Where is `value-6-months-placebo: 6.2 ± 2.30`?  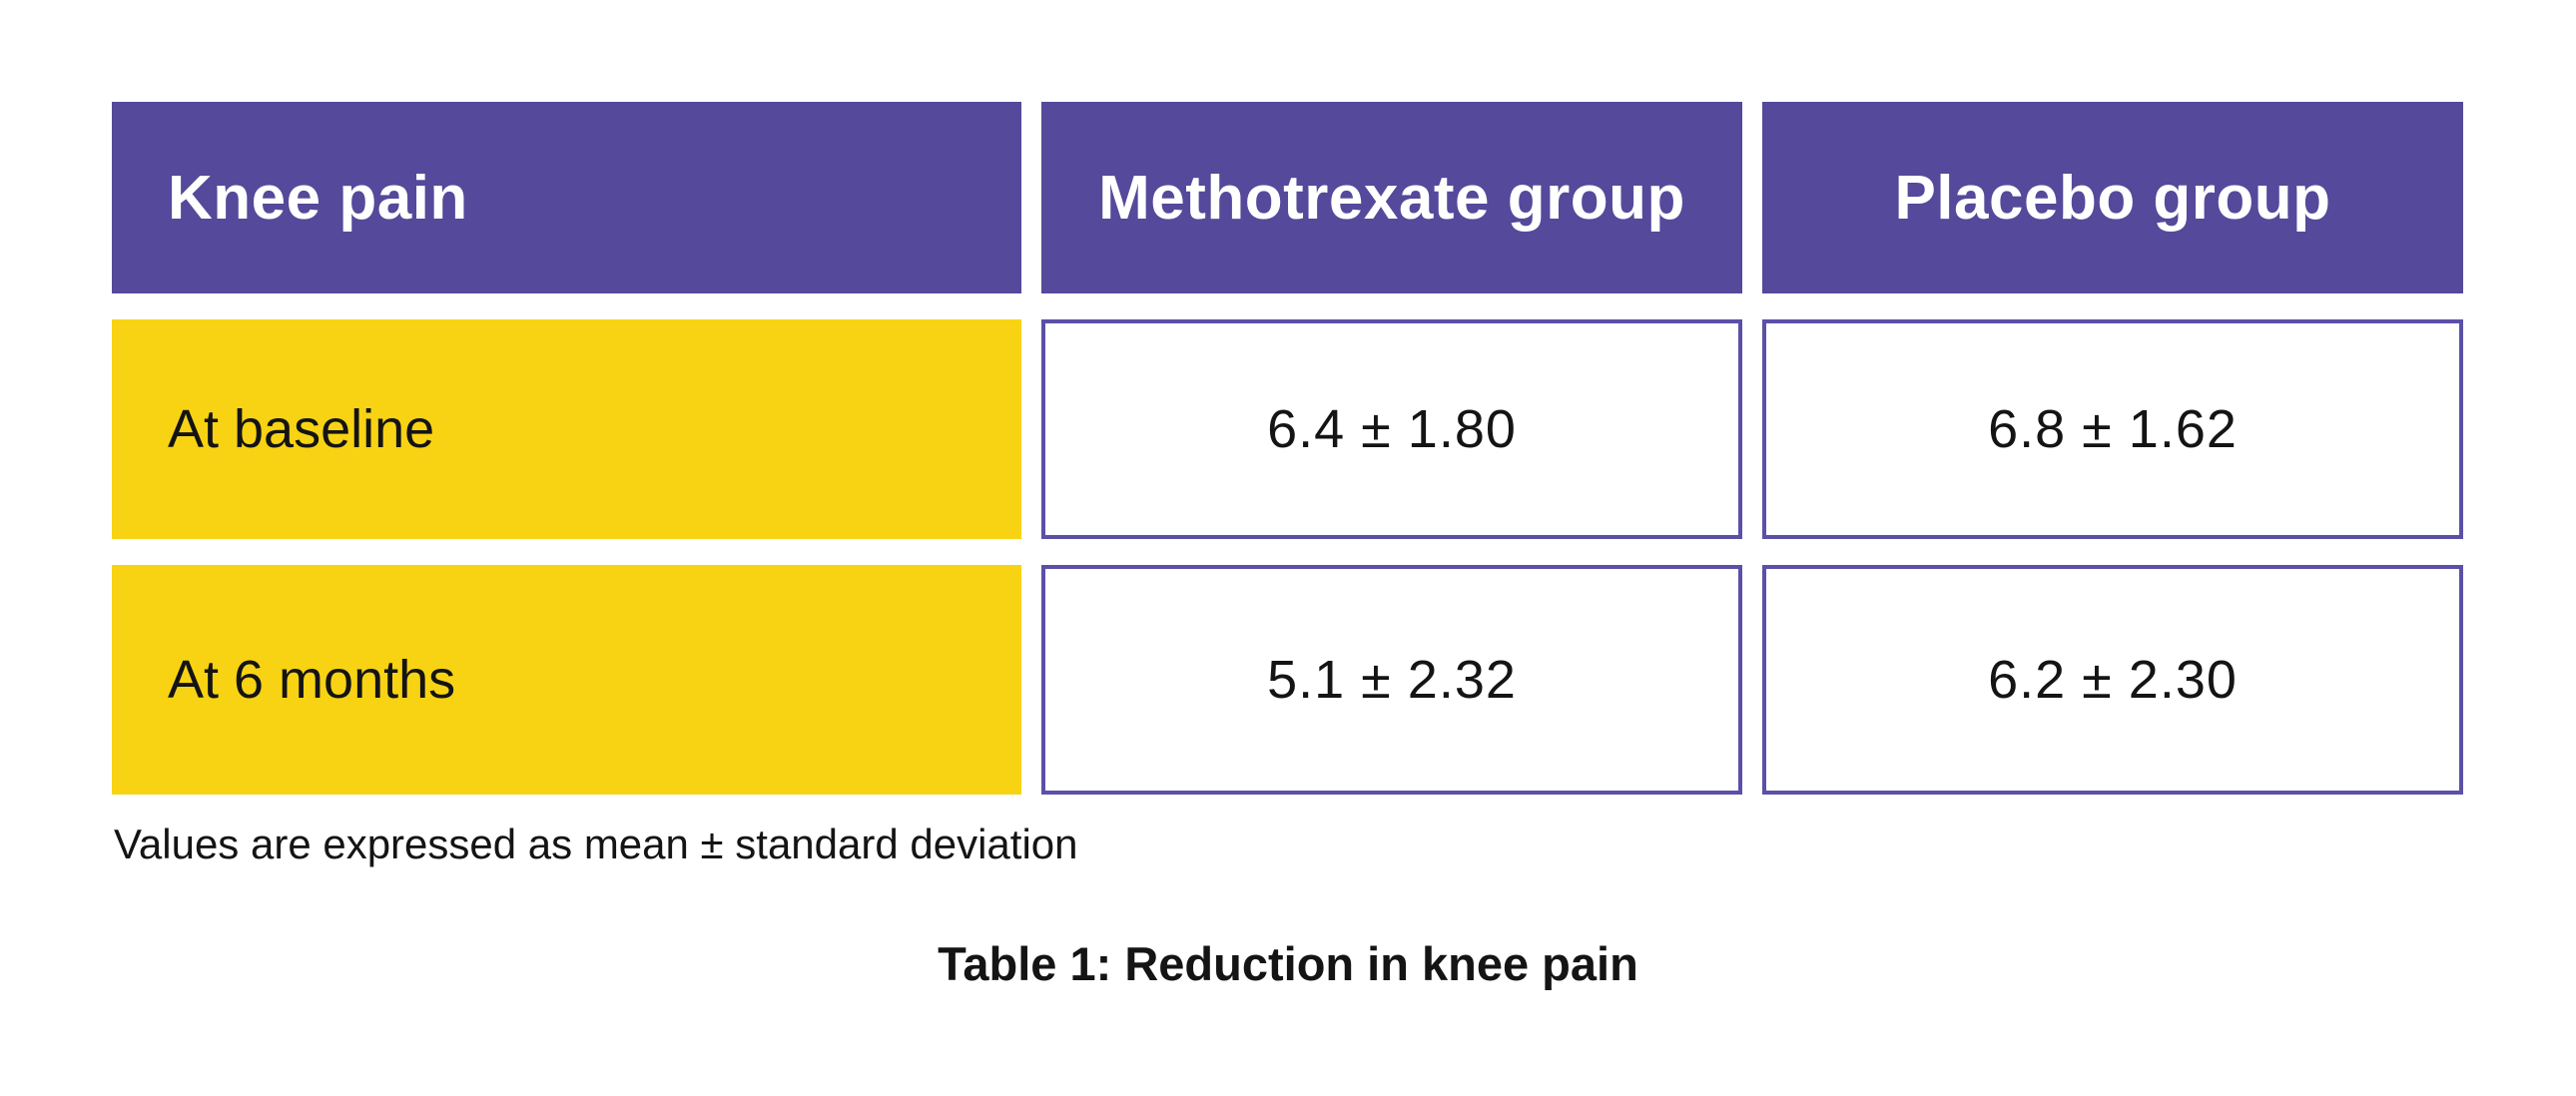
value-6-months-placebo: 6.2 ± 2.30 is located at coordinates (2112, 680).